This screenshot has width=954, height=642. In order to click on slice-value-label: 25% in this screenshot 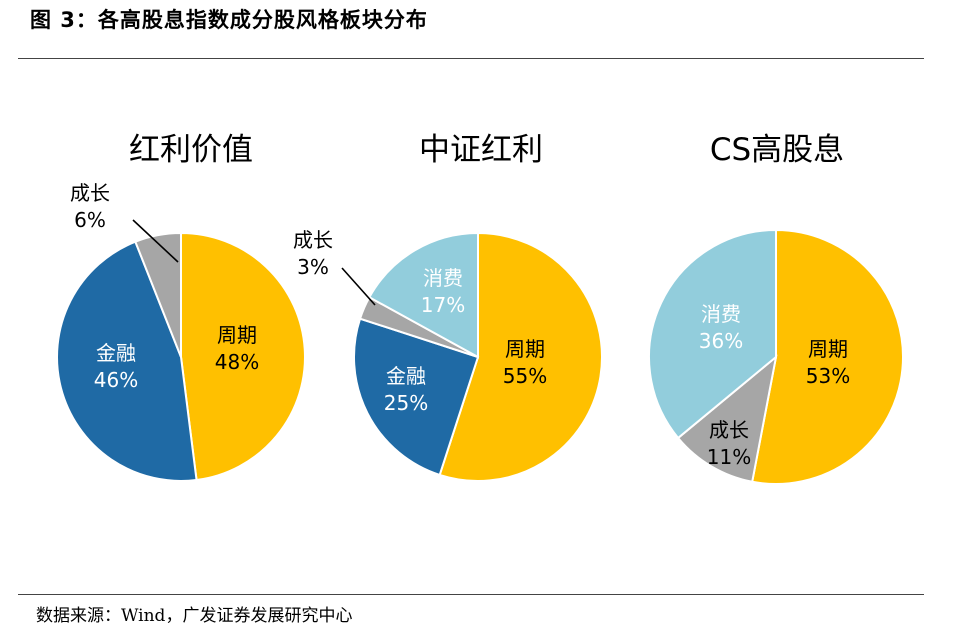, I will do `click(406, 403)`.